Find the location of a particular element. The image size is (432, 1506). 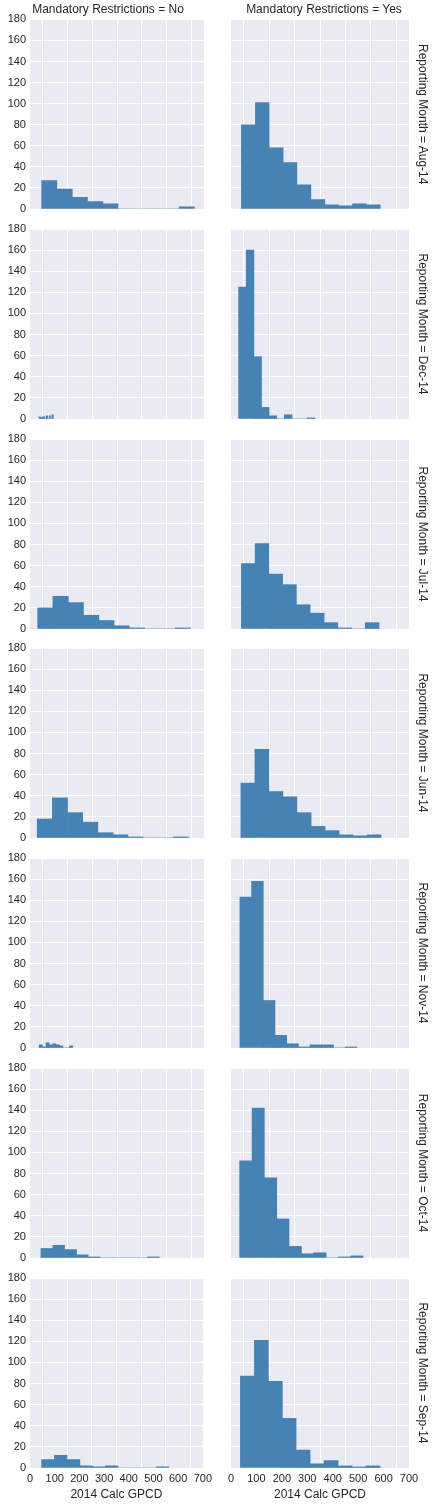

y2-axis-title: Reporting Month = Nov-14 is located at coordinates (423, 953).